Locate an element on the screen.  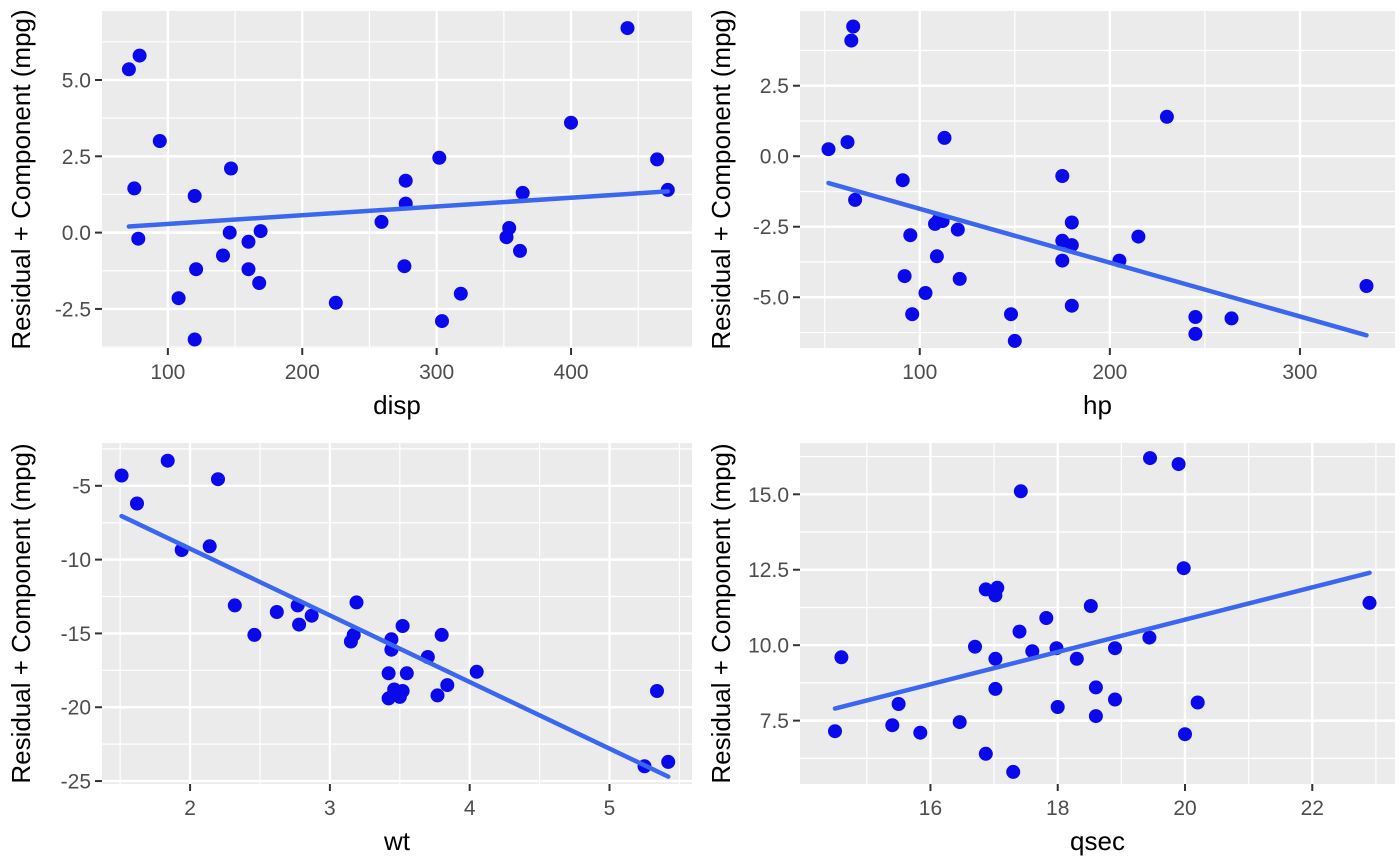
y-tick-label: -5 is located at coordinates (81, 486).